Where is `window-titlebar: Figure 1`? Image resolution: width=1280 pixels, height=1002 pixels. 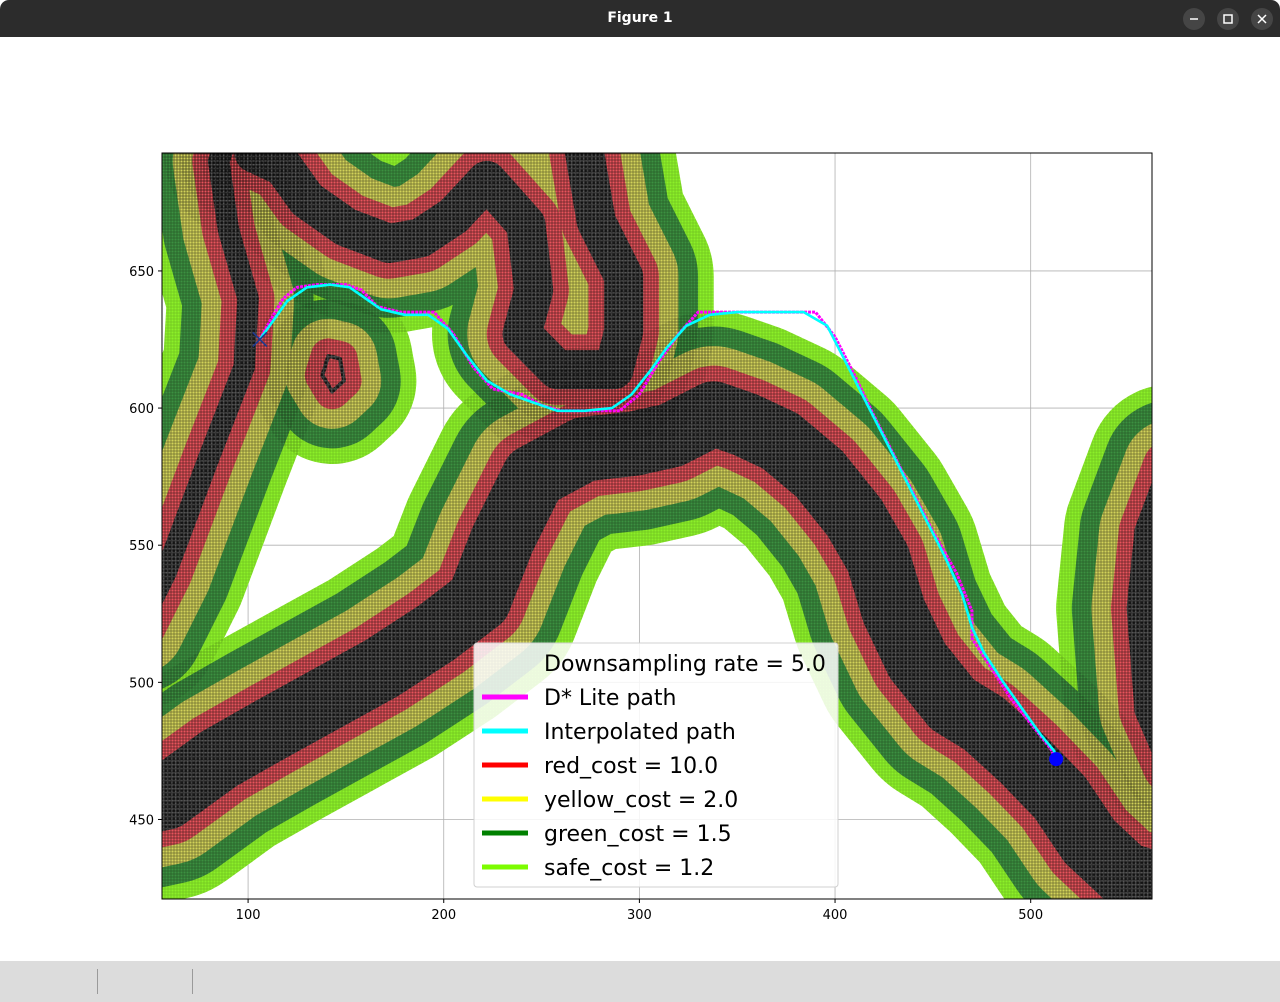 window-titlebar: Figure 1 is located at coordinates (640, 18).